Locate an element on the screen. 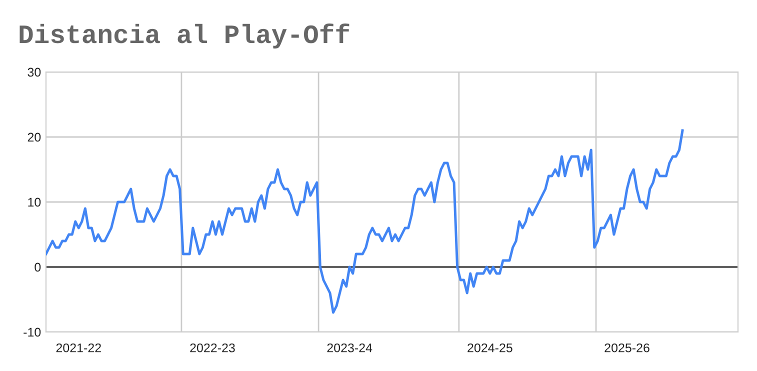 The image size is (757, 371). x-tick-label: 2022-23 is located at coordinates (212, 347).